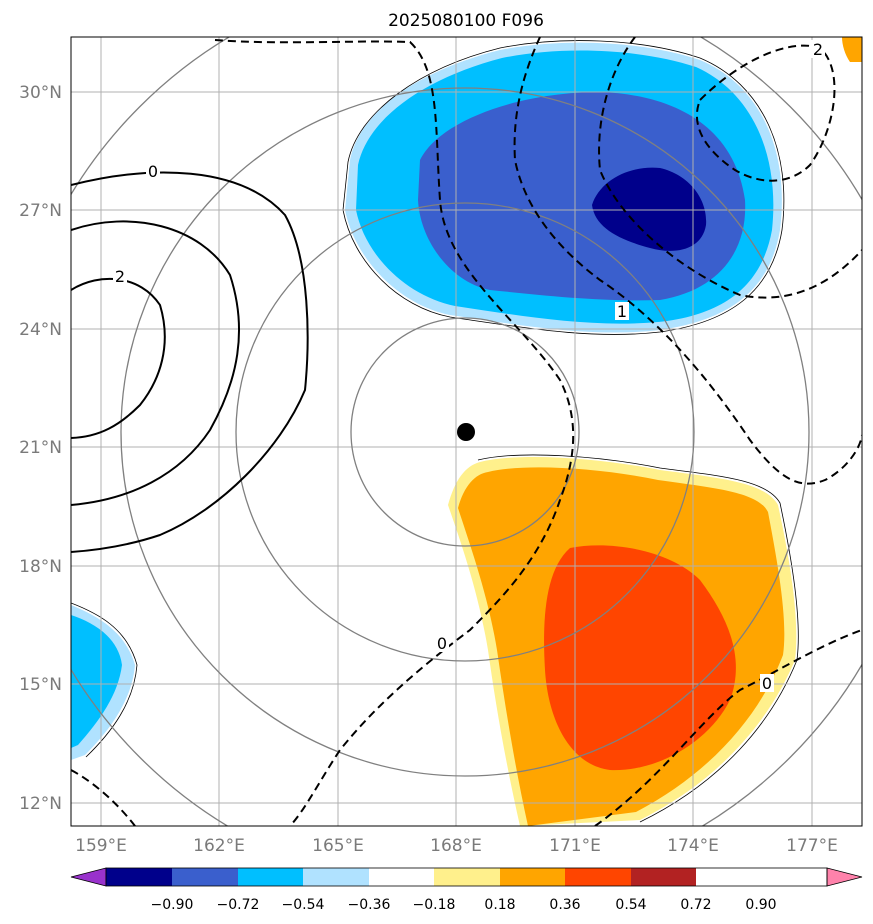 Image resolution: width=873 pixels, height=924 pixels. I want to click on colorbar-label: 0.54, so click(630, 905).